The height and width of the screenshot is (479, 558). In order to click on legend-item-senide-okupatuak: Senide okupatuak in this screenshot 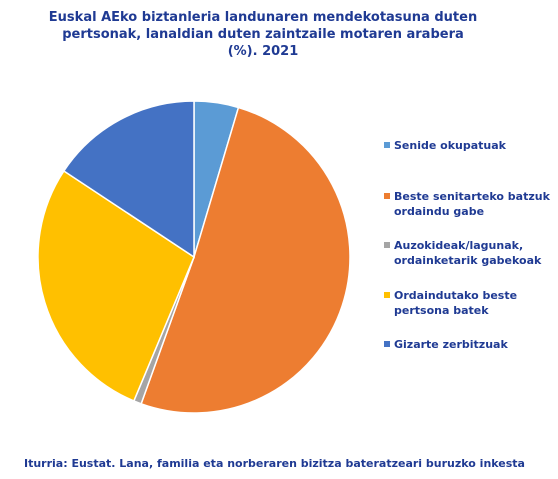, I will do `click(445, 145)`.